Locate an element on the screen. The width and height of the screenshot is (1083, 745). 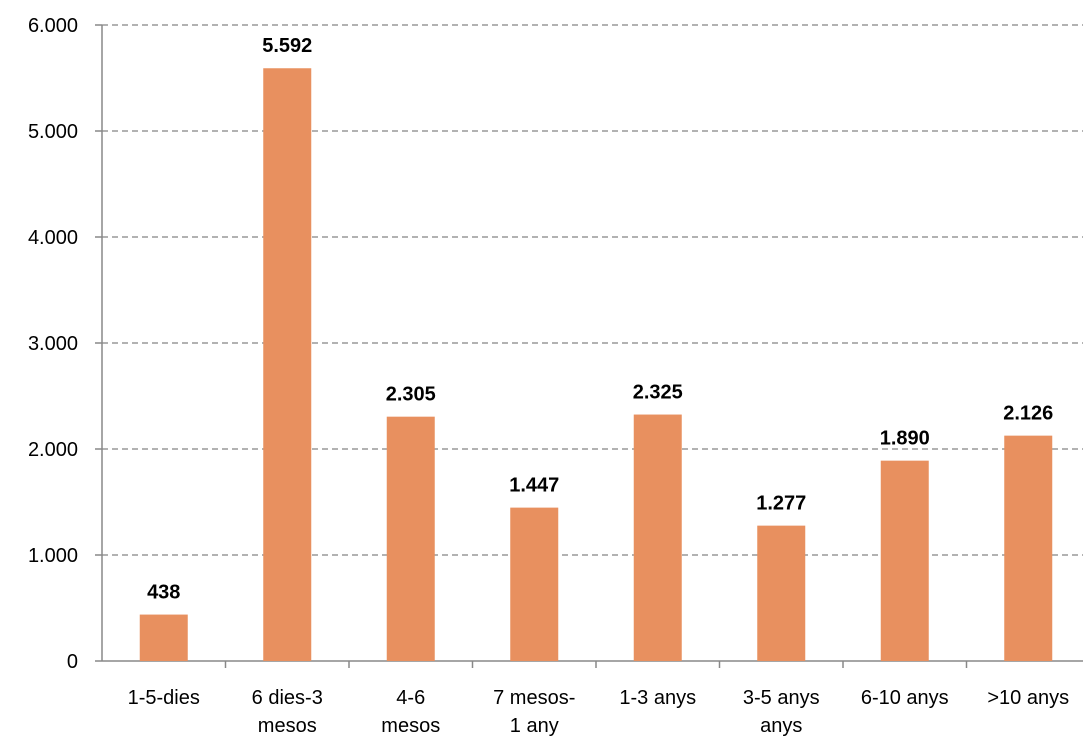
x-category-label: 1-5-dies is located at coordinates (164, 698).